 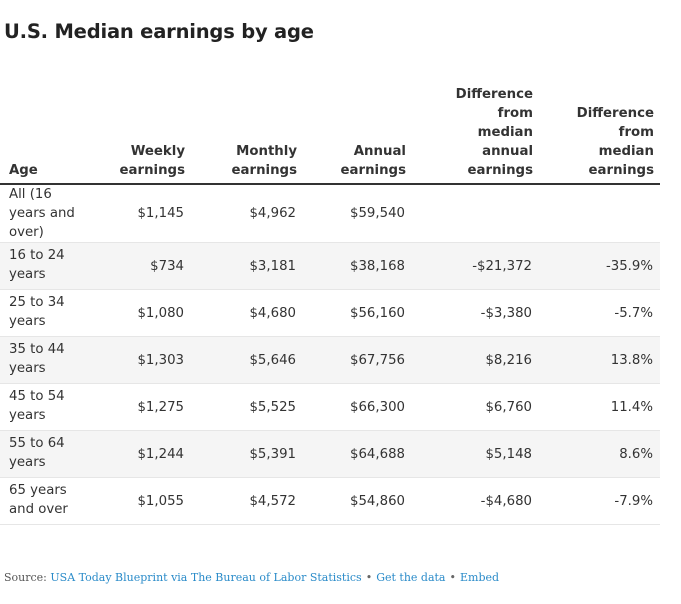 What do you see at coordinates (147, 407) in the screenshot?
I see `cell-weekly: $1,275` at bounding box center [147, 407].